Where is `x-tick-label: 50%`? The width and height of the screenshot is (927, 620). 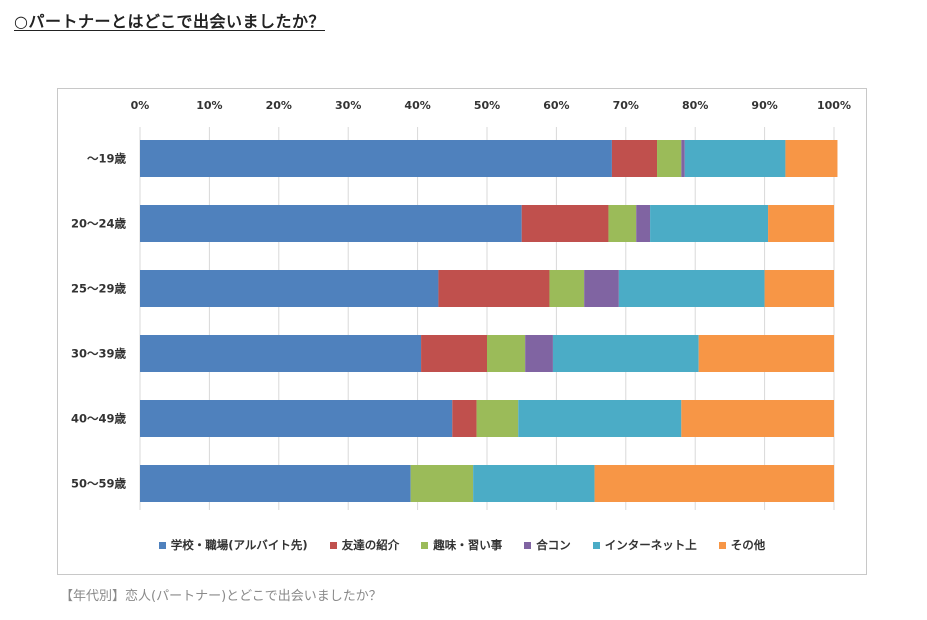 x-tick-label: 50% is located at coordinates (487, 105).